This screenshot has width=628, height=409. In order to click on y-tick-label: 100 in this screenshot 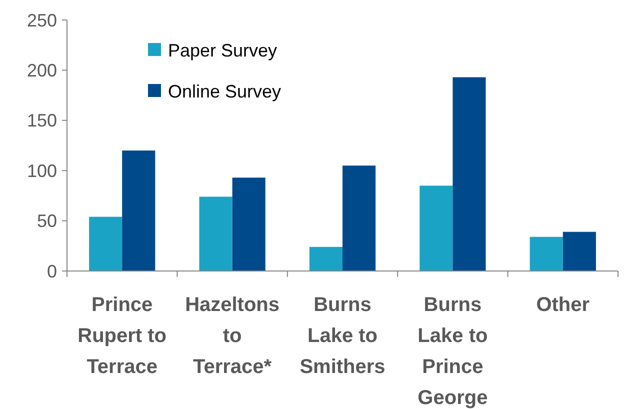, I will do `click(41, 170)`.